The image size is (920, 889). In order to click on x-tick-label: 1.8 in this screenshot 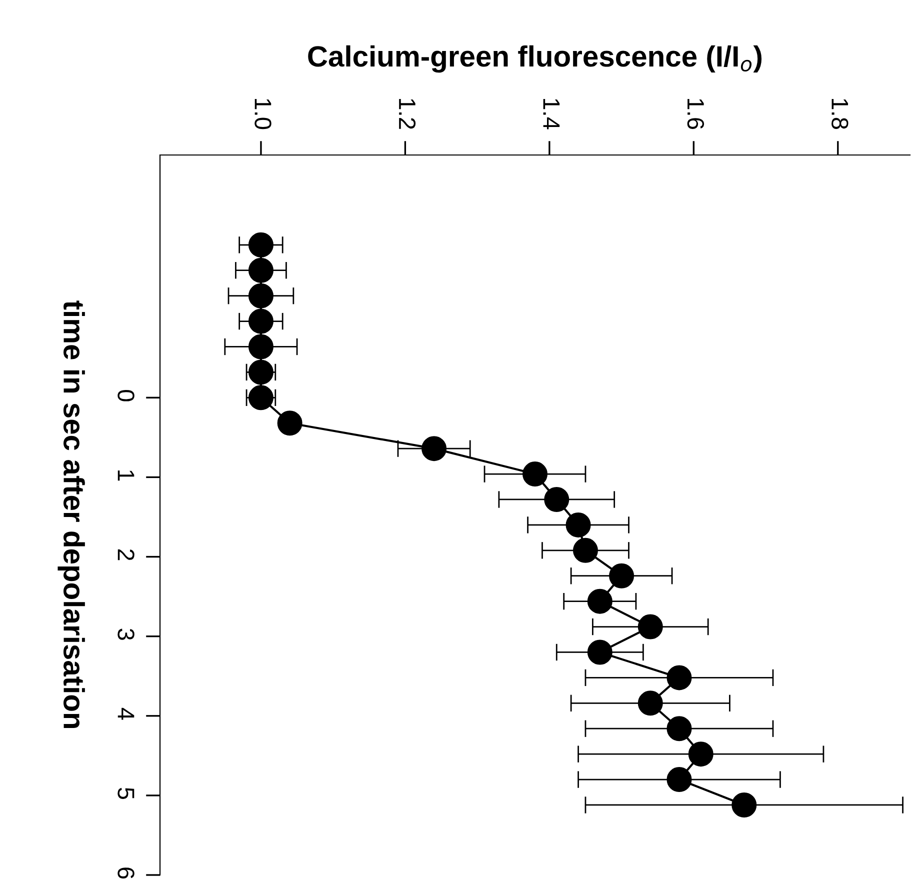, I will do `click(840, 113)`.